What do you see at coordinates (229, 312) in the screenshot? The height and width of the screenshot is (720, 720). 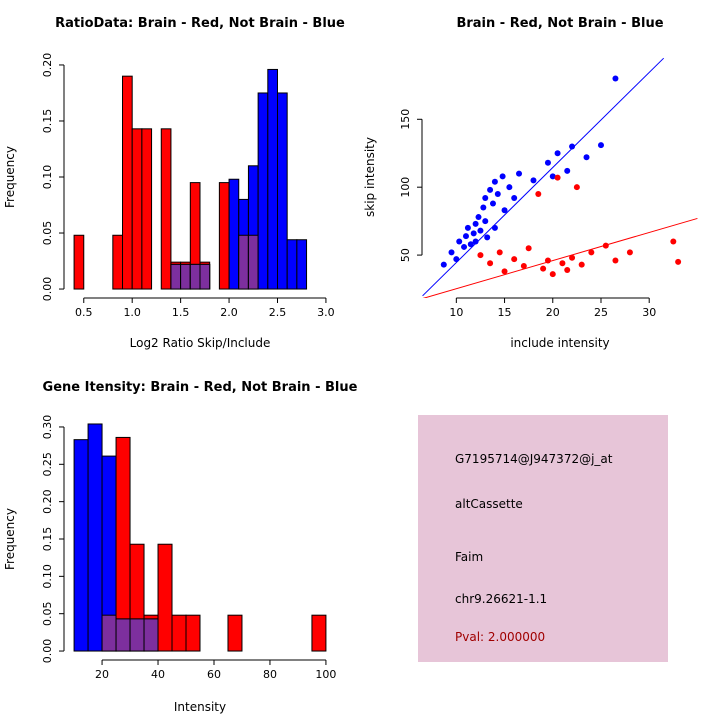 I see `x-tick-label: 2.0` at bounding box center [229, 312].